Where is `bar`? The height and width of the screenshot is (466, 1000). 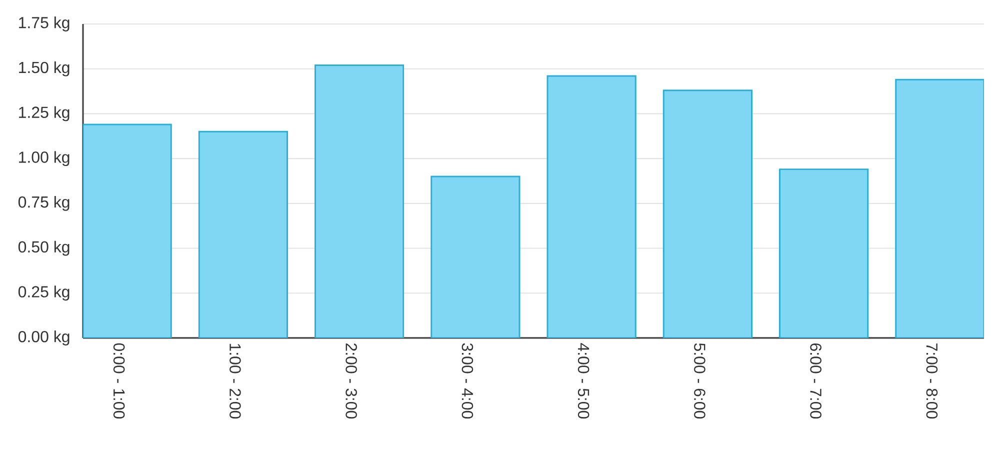
bar is located at coordinates (359, 201).